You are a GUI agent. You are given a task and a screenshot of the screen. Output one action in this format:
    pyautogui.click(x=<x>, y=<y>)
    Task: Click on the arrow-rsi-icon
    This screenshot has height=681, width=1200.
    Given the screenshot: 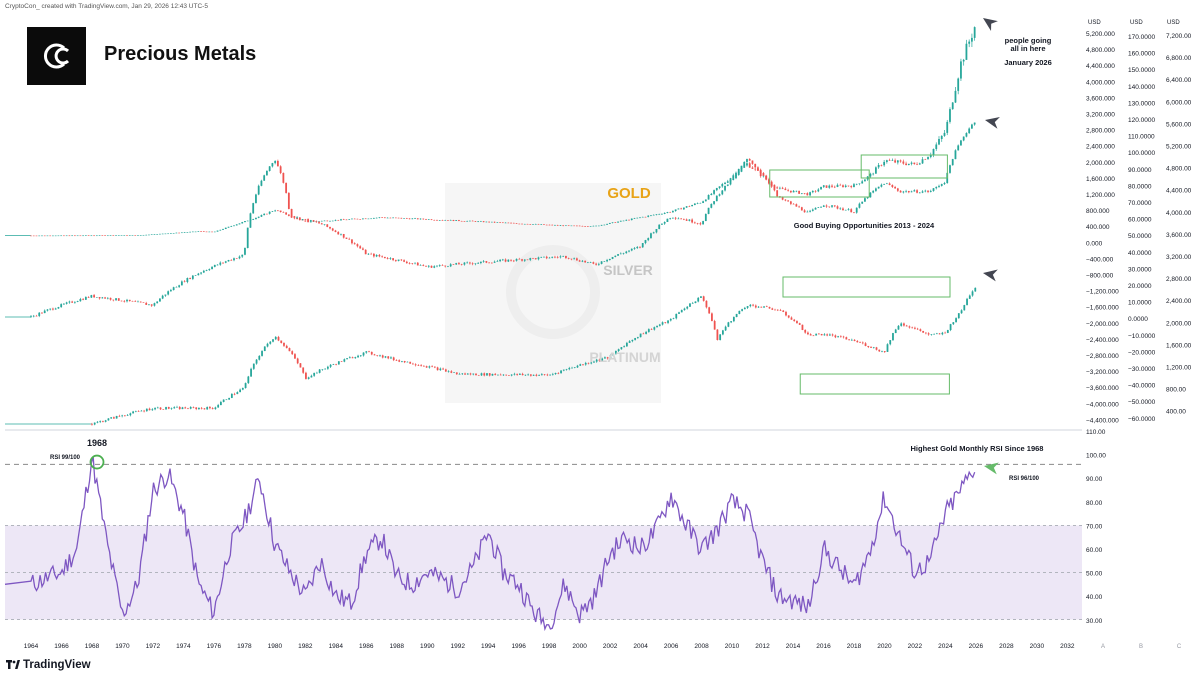 What is the action you would take?
    pyautogui.click(x=991, y=468)
    